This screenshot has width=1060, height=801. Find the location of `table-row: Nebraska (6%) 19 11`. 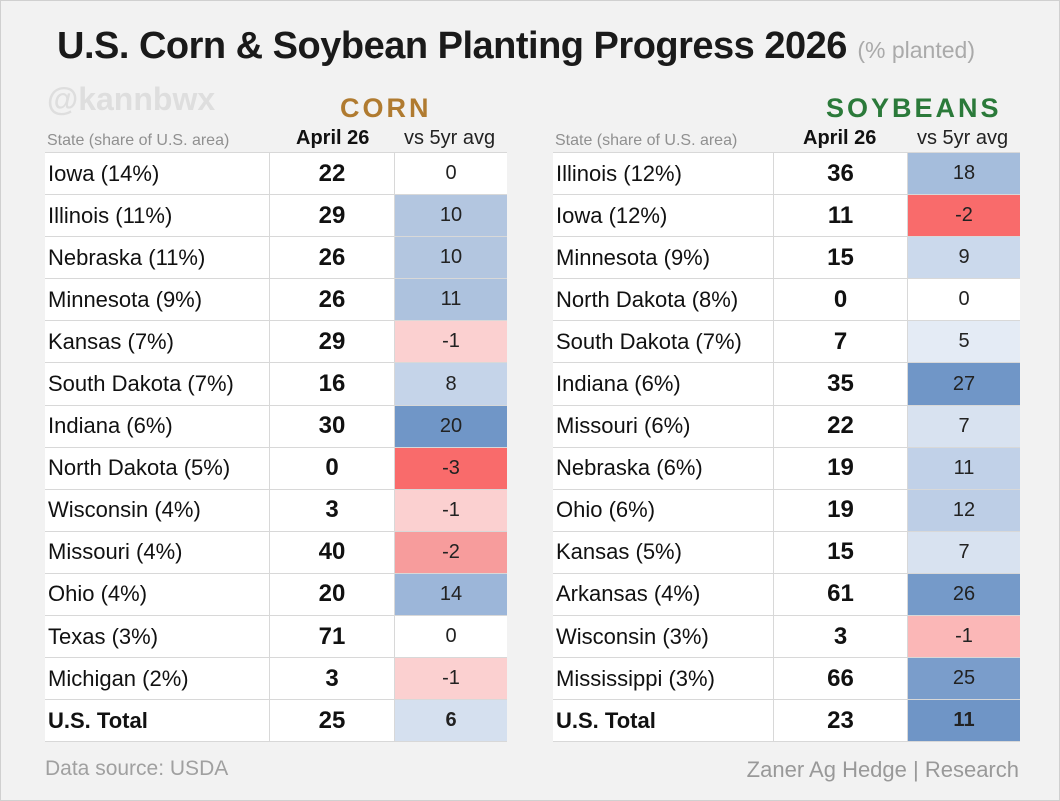

table-row: Nebraska (6%) 19 11 is located at coordinates (786, 468).